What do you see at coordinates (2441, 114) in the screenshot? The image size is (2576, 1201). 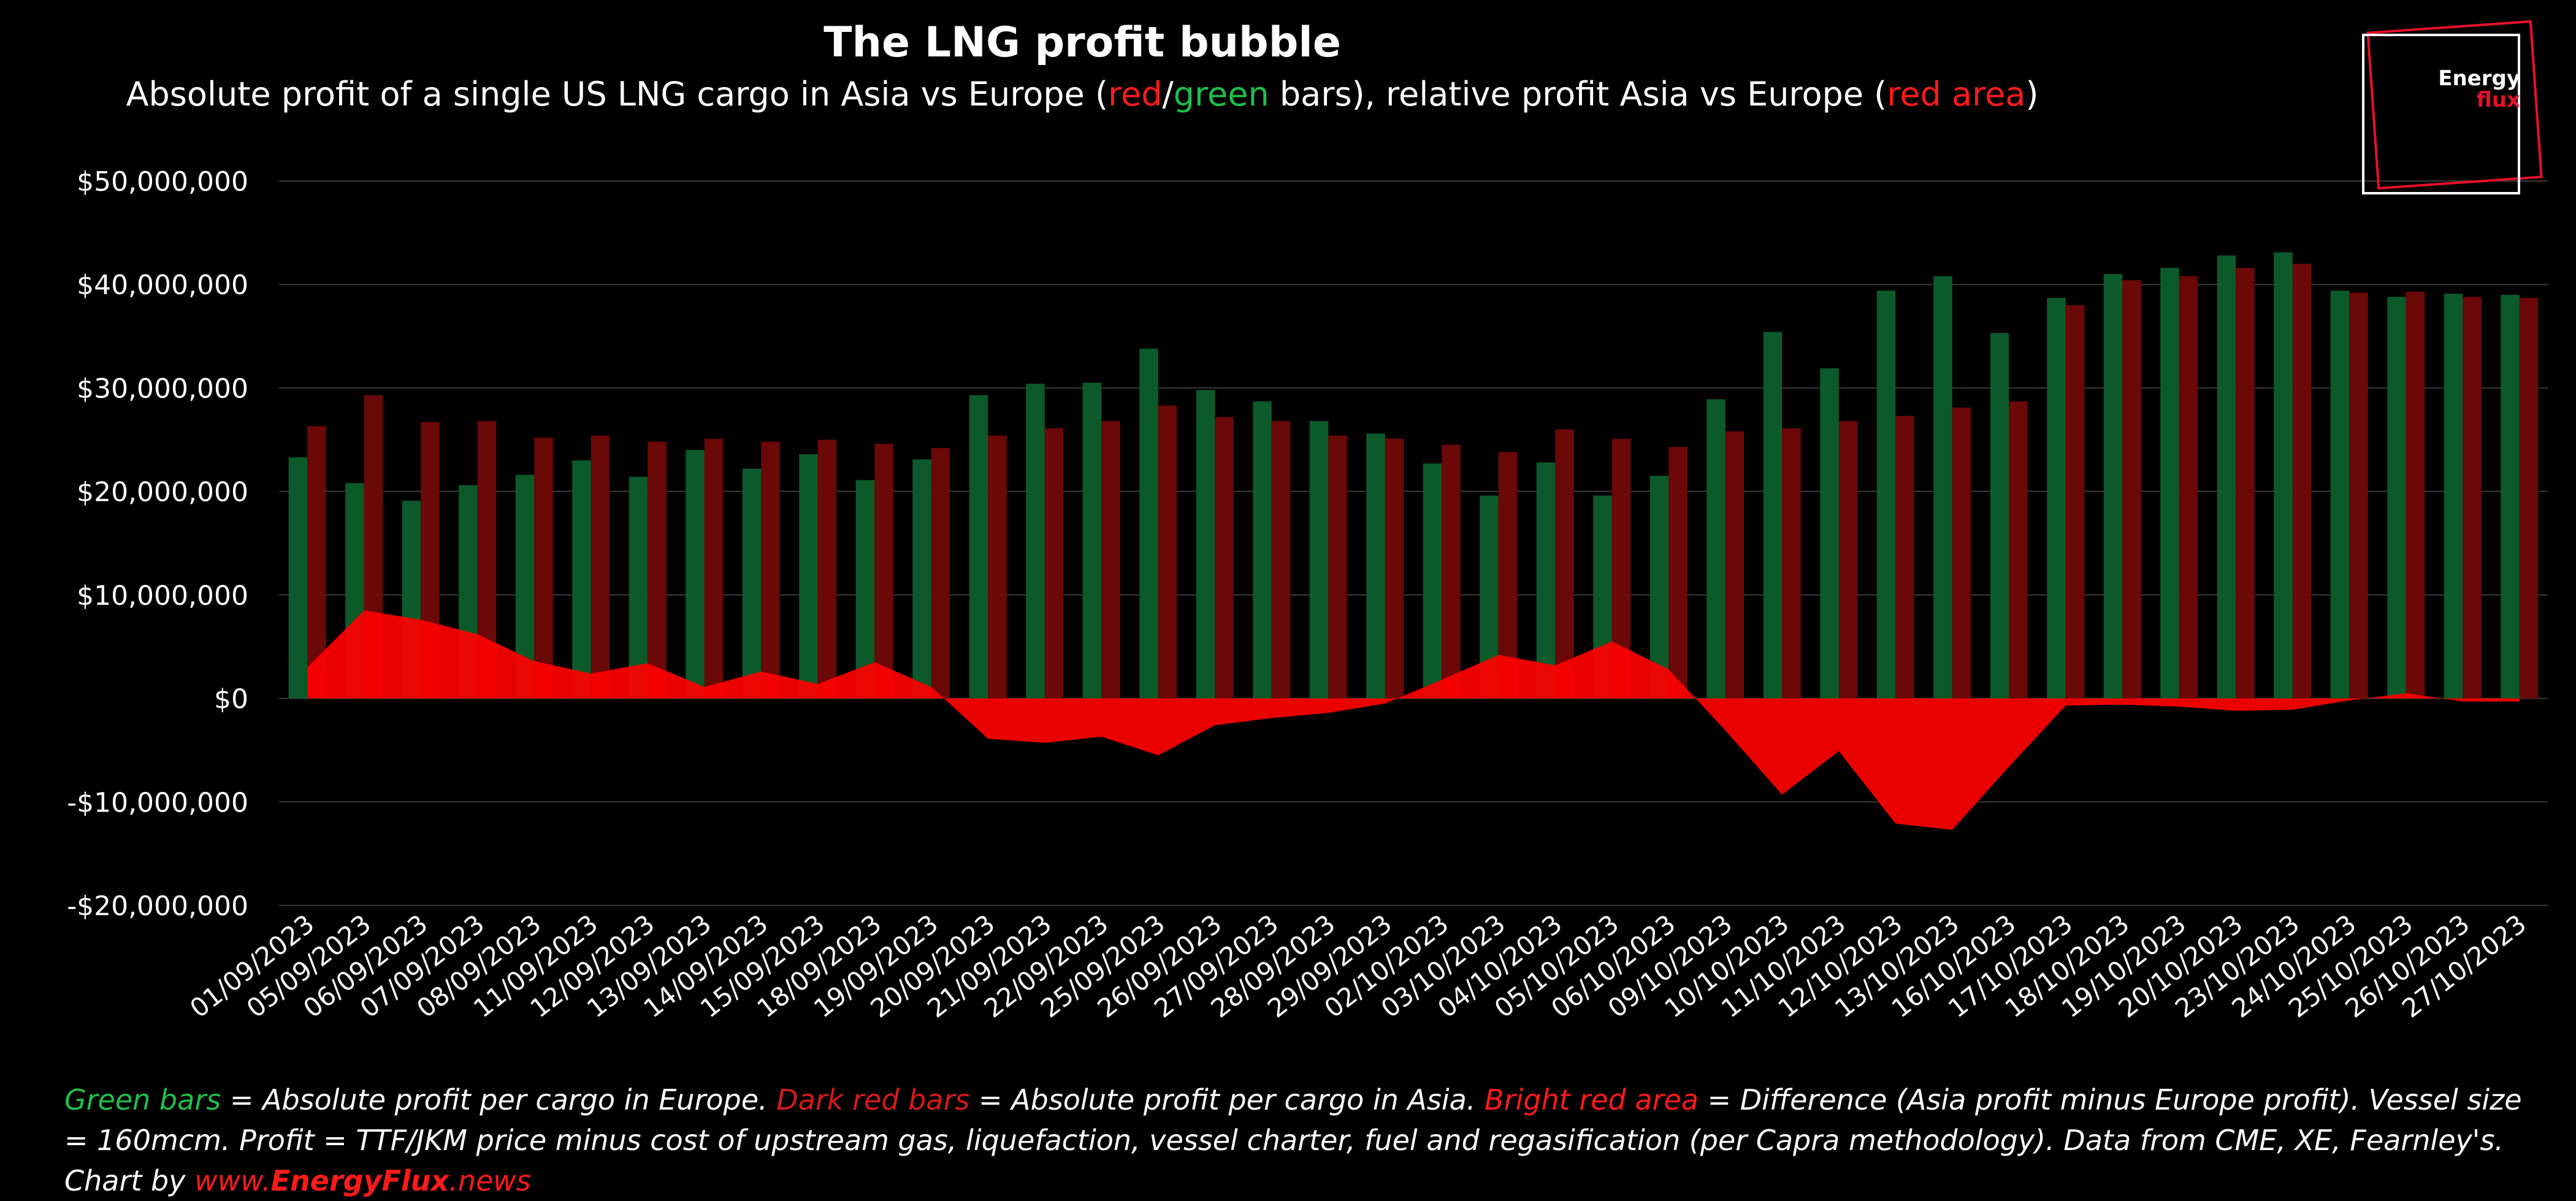 I see `logo-frame` at bounding box center [2441, 114].